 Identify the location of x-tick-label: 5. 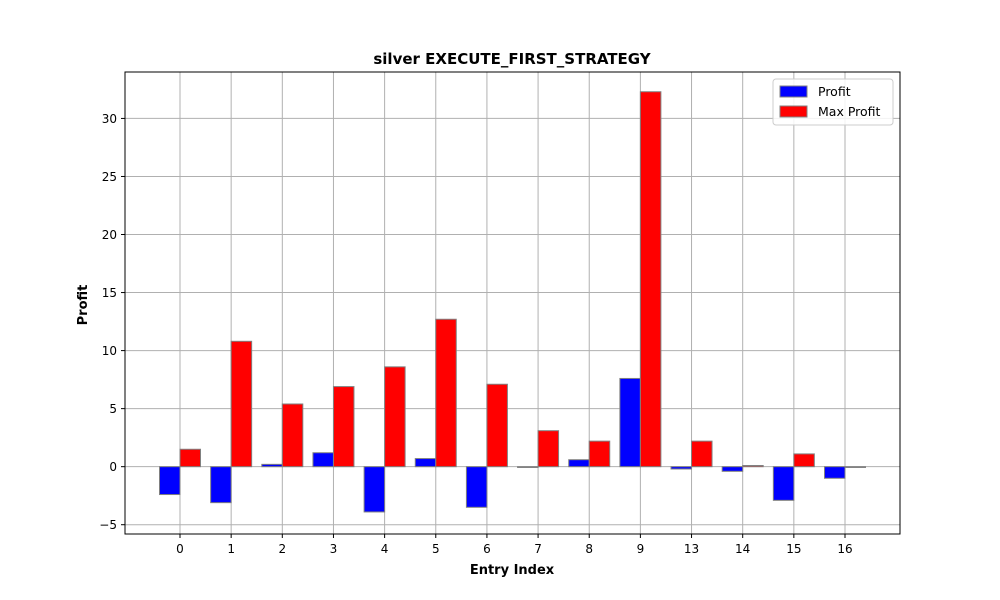
(436, 549).